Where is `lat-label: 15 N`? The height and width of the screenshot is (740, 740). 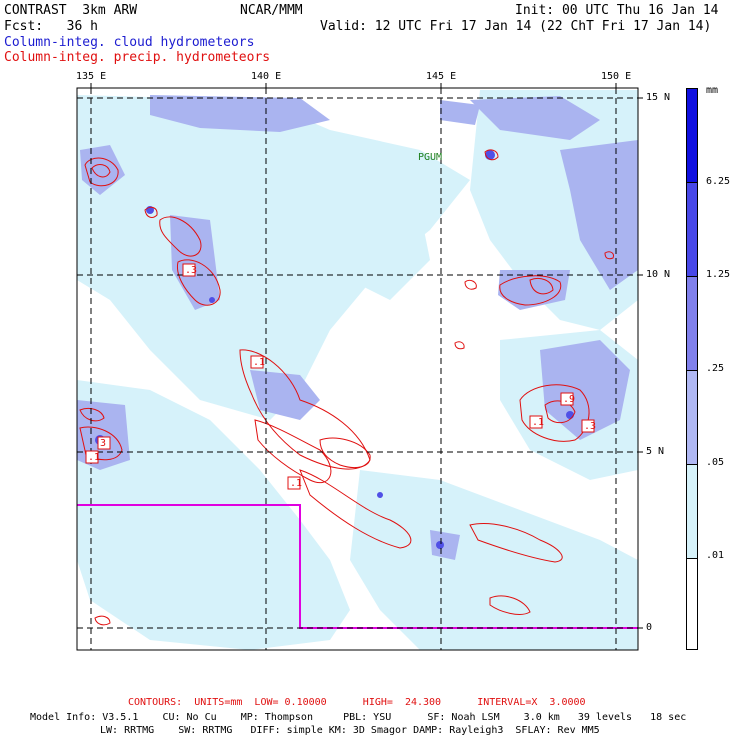 lat-label: 15 N is located at coordinates (658, 97).